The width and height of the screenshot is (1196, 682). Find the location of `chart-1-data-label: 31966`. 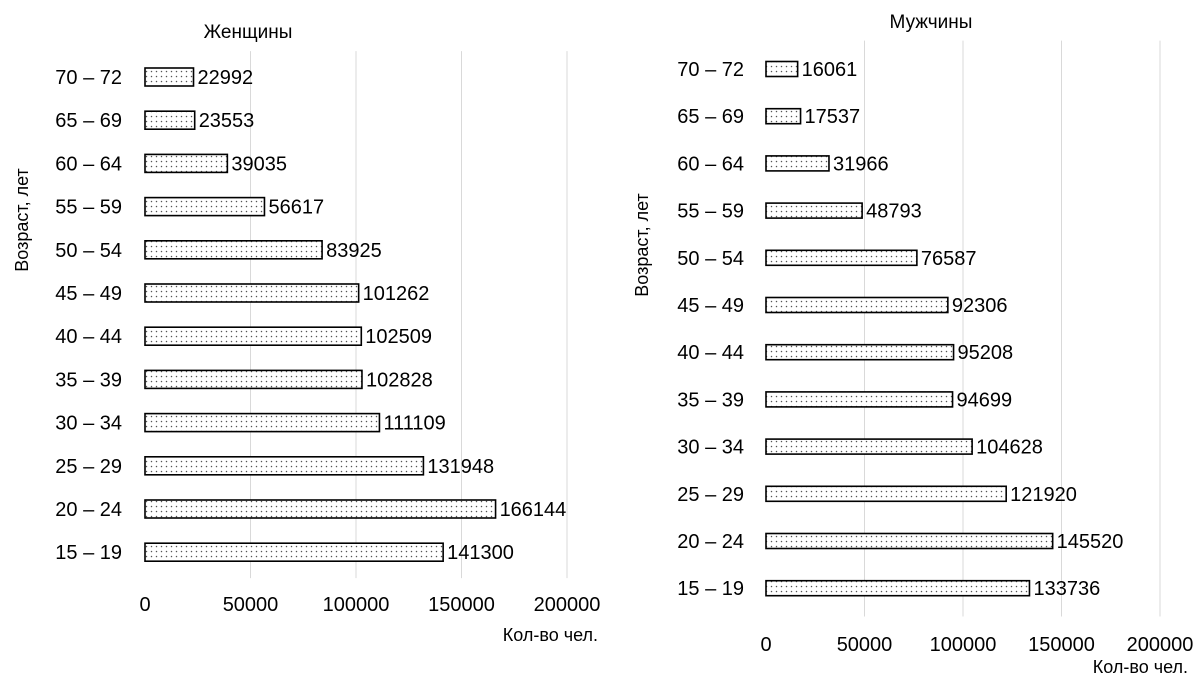

chart-1-data-label: 31966 is located at coordinates (861, 164).